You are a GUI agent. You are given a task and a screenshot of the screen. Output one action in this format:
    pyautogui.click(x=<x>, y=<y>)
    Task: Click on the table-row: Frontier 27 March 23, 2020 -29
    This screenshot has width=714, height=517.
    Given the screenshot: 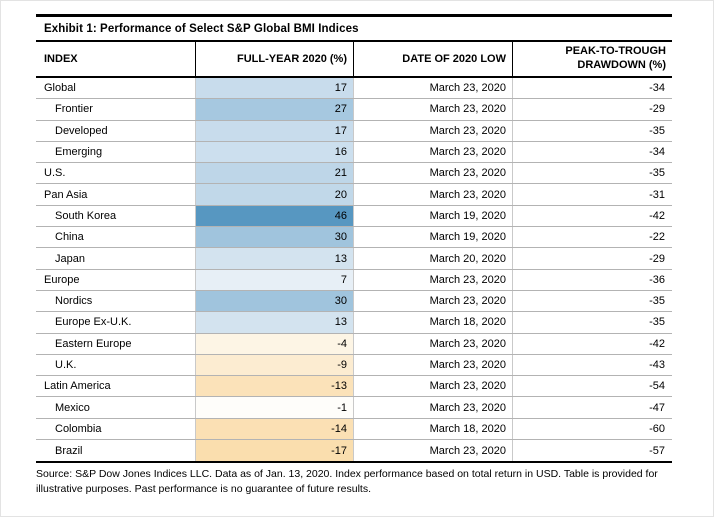 What is the action you would take?
    pyautogui.click(x=354, y=110)
    